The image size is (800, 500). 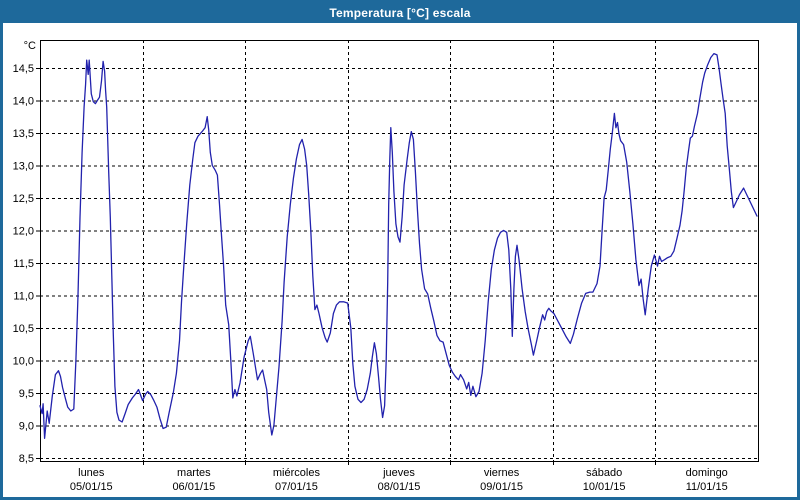 I want to click on y-tick-label: 9,5, so click(x=26, y=394).